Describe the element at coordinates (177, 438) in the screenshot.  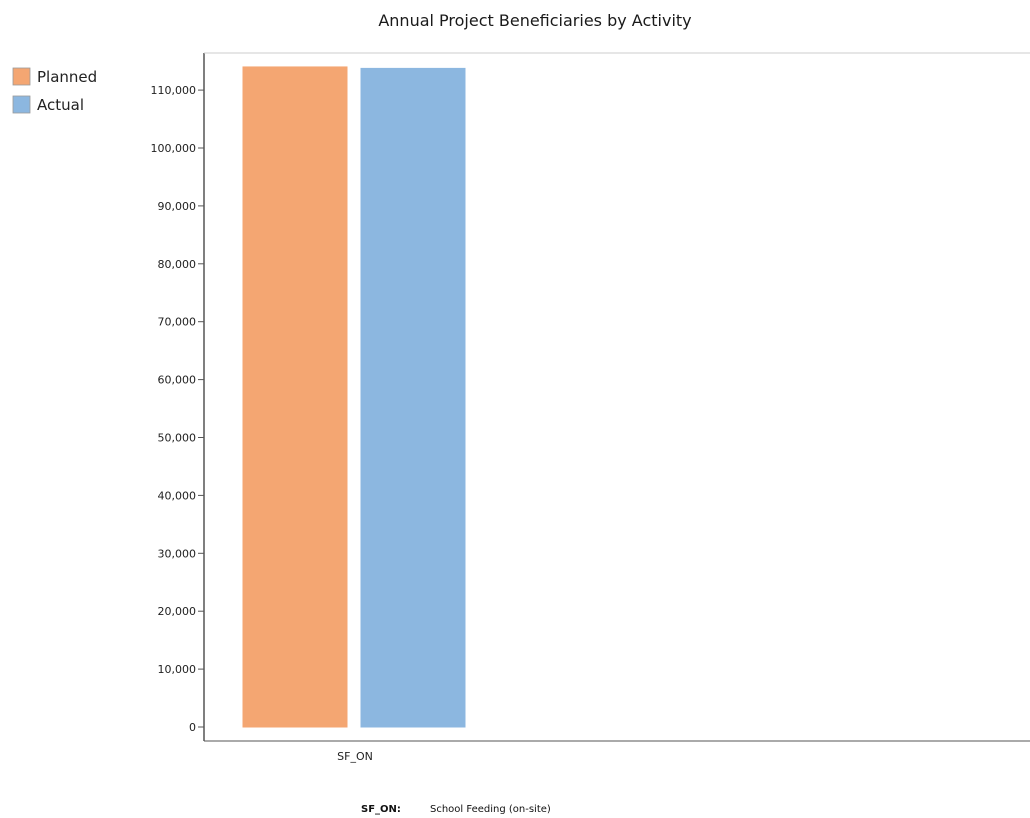
I see `y-tick-label: 50,000` at that location.